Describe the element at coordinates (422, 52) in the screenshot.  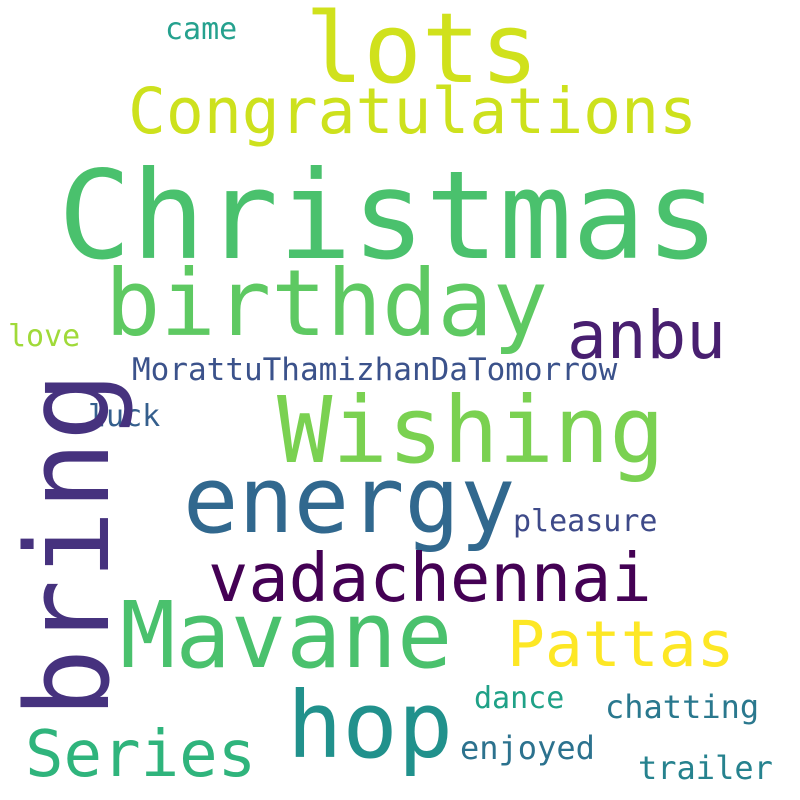
I see `word-lots: lots` at that location.